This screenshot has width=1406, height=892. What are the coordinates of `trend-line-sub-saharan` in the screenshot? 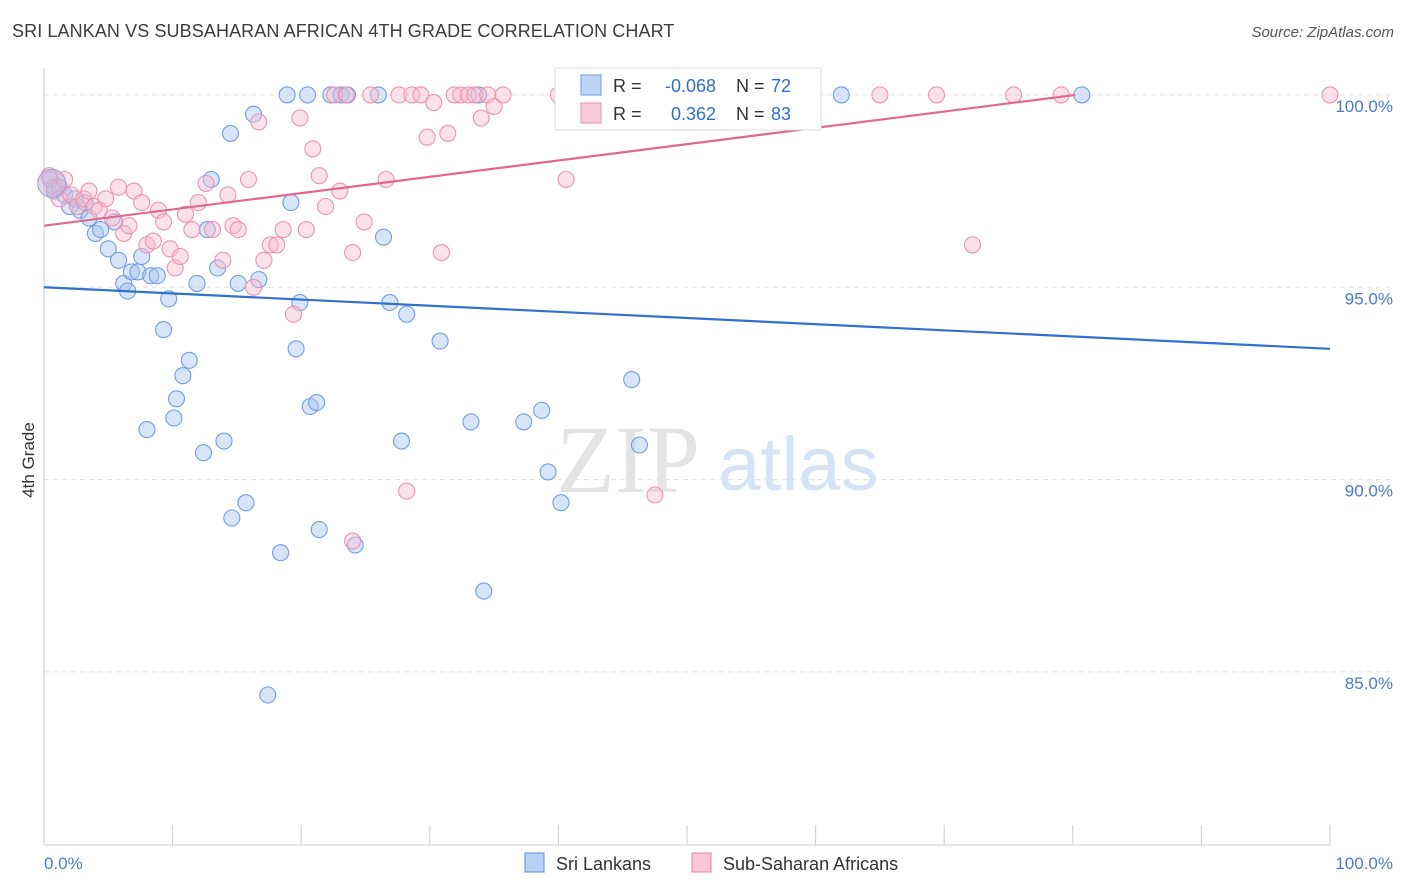 It's located at (559, 160).